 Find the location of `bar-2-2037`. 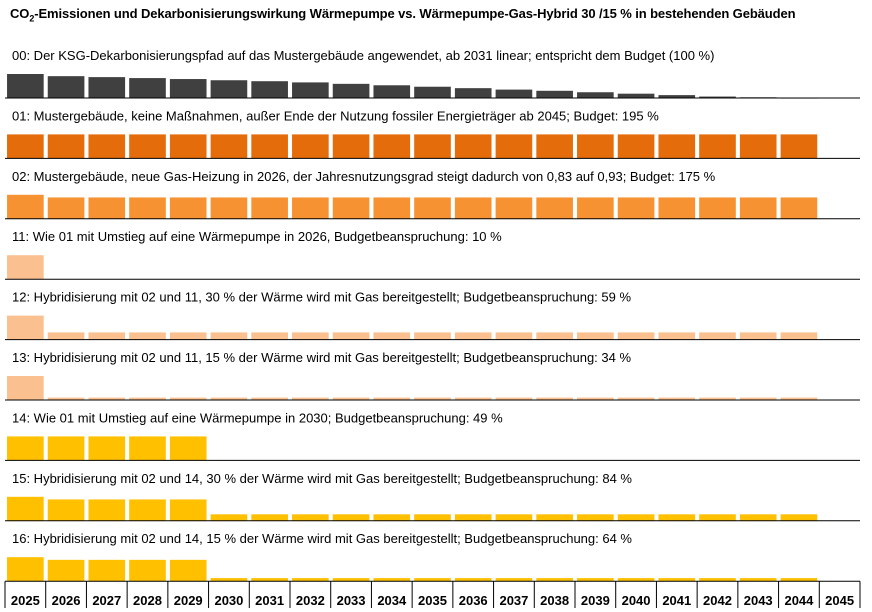

bar-2-2037 is located at coordinates (514, 208).